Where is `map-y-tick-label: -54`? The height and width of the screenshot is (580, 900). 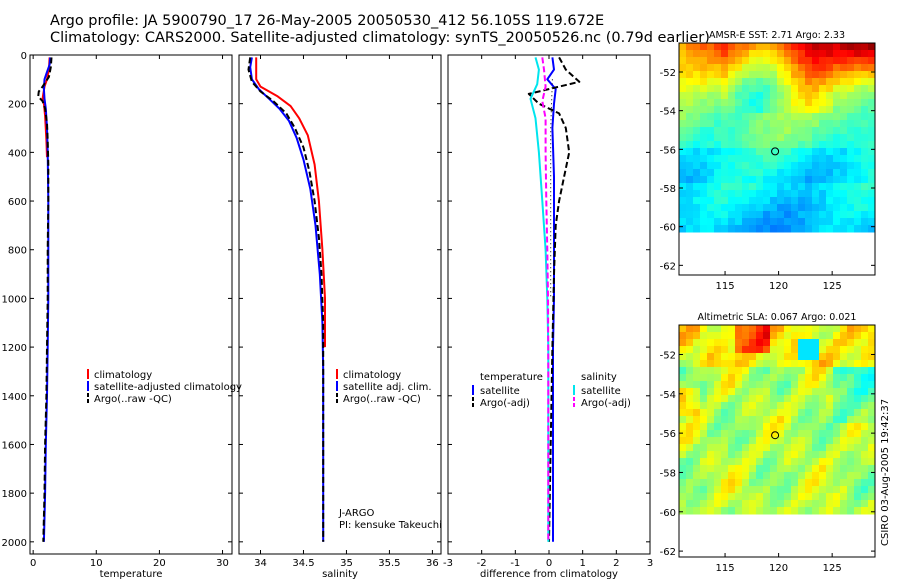
map-y-tick-label: -54 is located at coordinates (668, 395).